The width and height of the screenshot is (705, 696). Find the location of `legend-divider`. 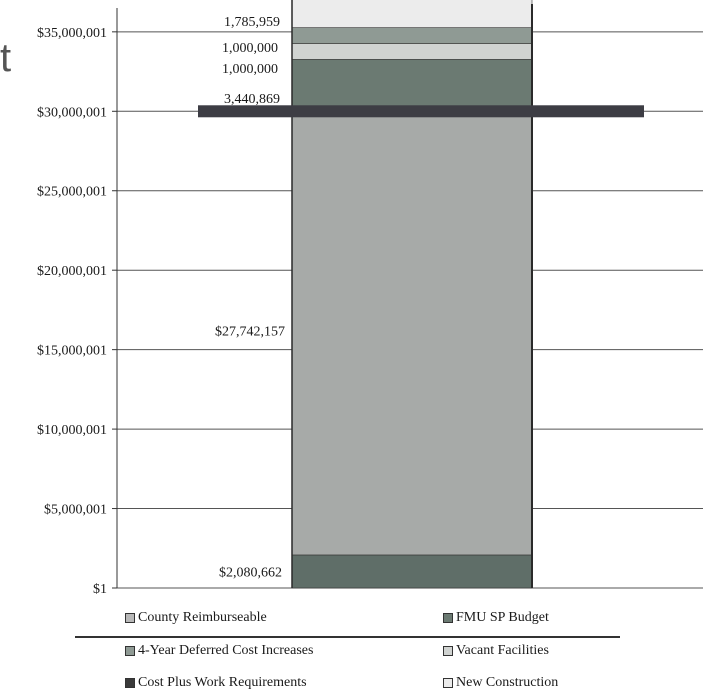

legend-divider is located at coordinates (347, 637).